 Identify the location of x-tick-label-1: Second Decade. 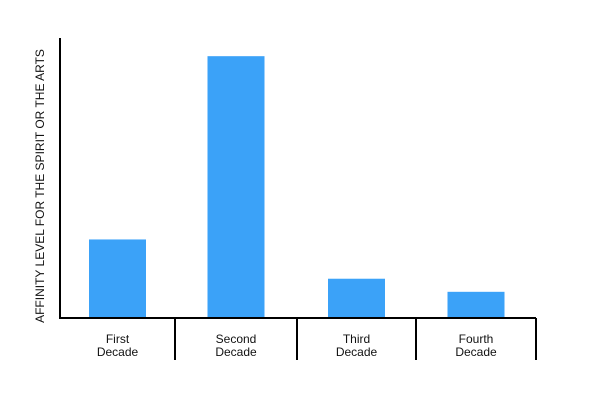
(236, 345).